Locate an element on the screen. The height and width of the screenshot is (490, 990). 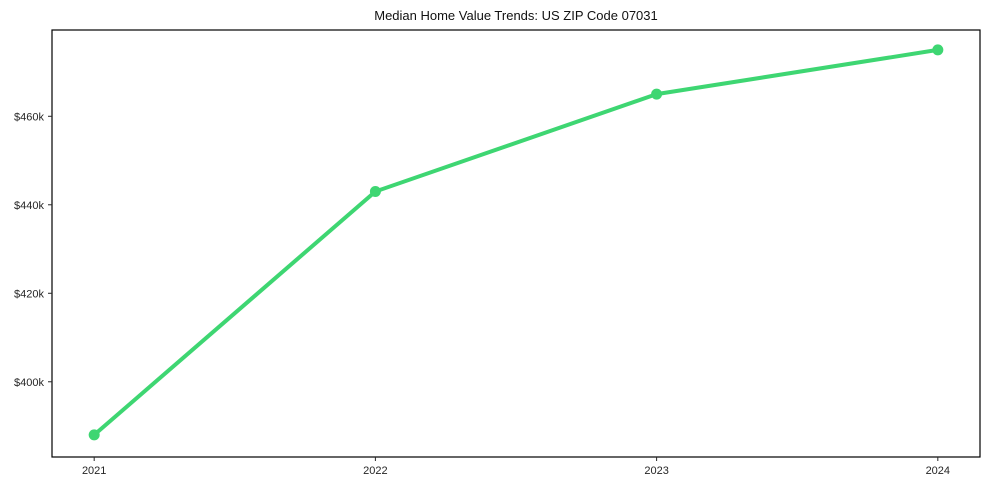
y-axis-tick-label: $460k is located at coordinates (29, 117).